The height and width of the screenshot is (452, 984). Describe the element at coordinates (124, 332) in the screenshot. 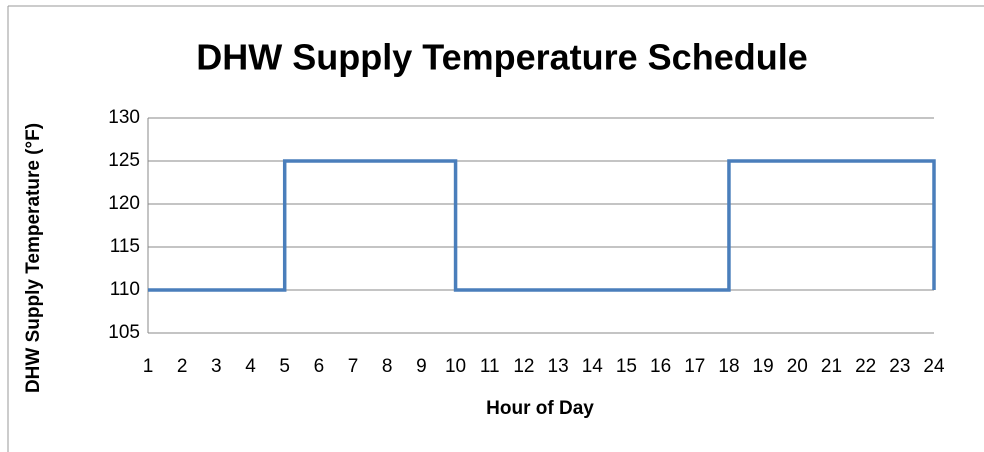

I see `y-tick-label: 105` at that location.